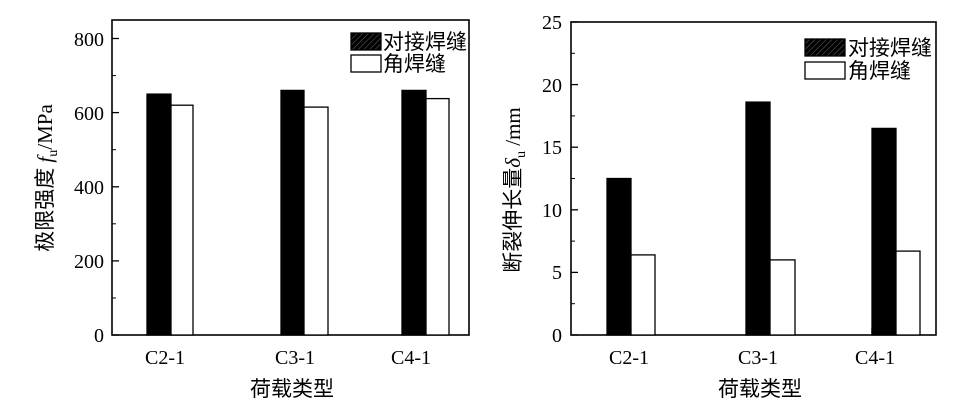 This screenshot has width=970, height=417. Describe the element at coordinates (552, 86) in the screenshot. I see `y-tick-label: 20` at that location.